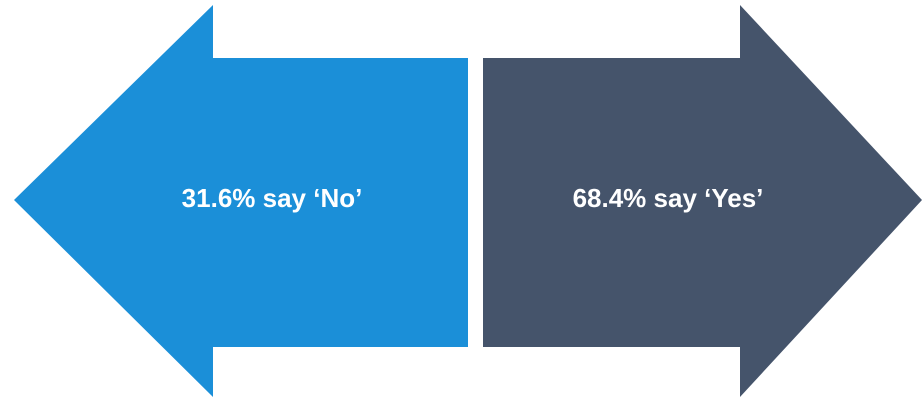  What do you see at coordinates (668, 198) in the screenshot?
I see `right-arrow-label: 68.4% say ‘Yes’` at bounding box center [668, 198].